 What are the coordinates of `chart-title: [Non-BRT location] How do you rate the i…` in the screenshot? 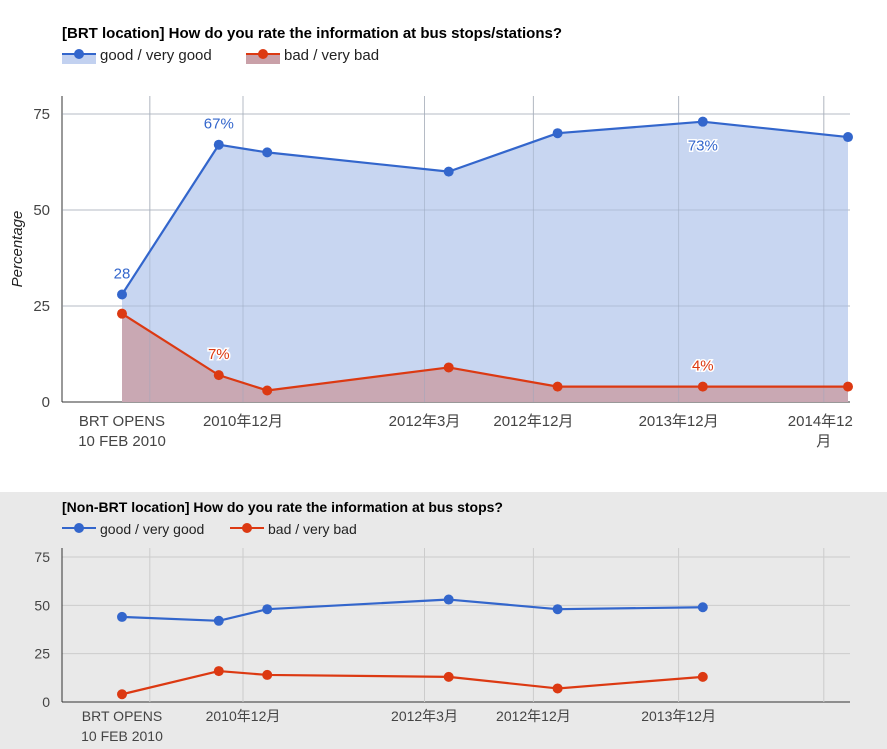 It's located at (282, 507).